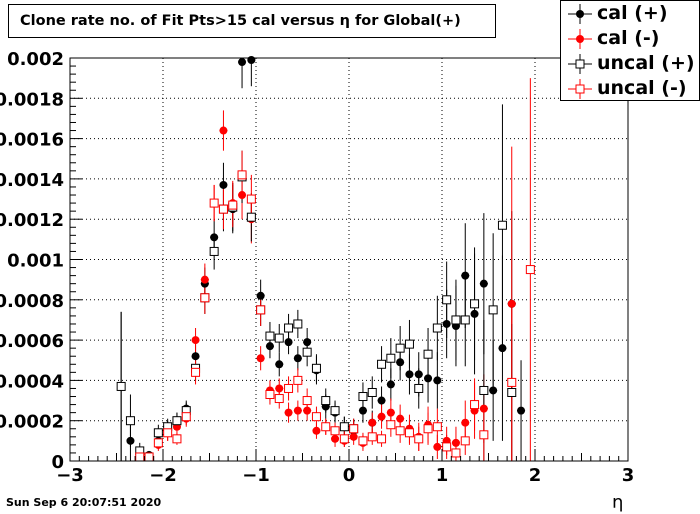  Describe the element at coordinates (580, 64) in the screenshot. I see `open-square-black-icon` at that location.